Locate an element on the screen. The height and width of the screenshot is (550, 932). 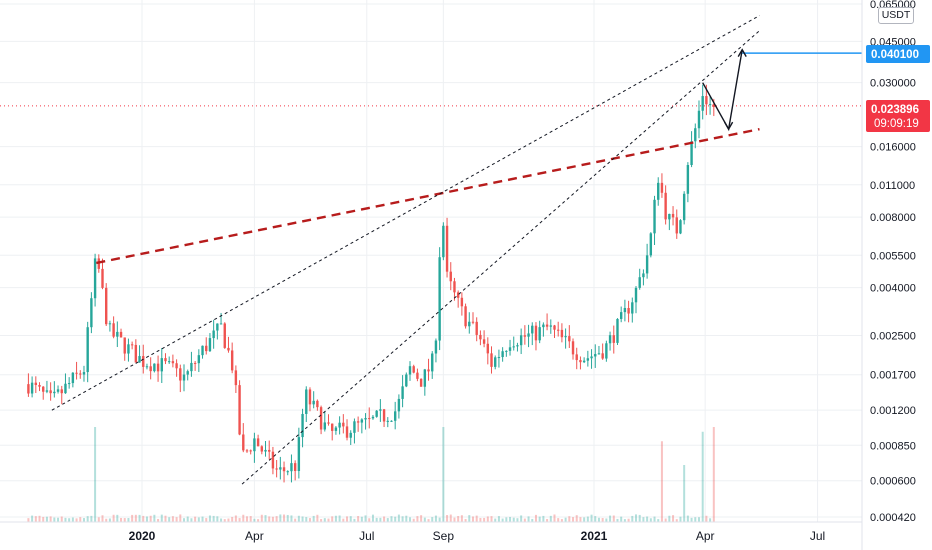
y-tick-label: 0.000600 is located at coordinates (893, 482).